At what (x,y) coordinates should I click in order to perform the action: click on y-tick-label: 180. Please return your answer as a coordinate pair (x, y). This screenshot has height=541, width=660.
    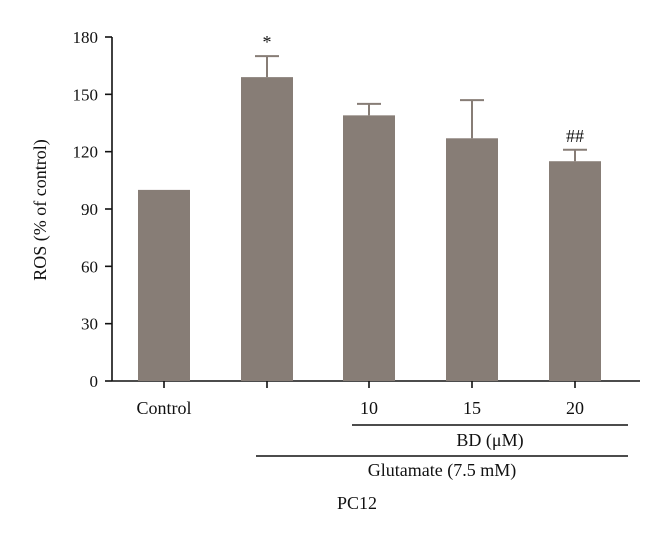
    Looking at the image, I should click on (86, 37).